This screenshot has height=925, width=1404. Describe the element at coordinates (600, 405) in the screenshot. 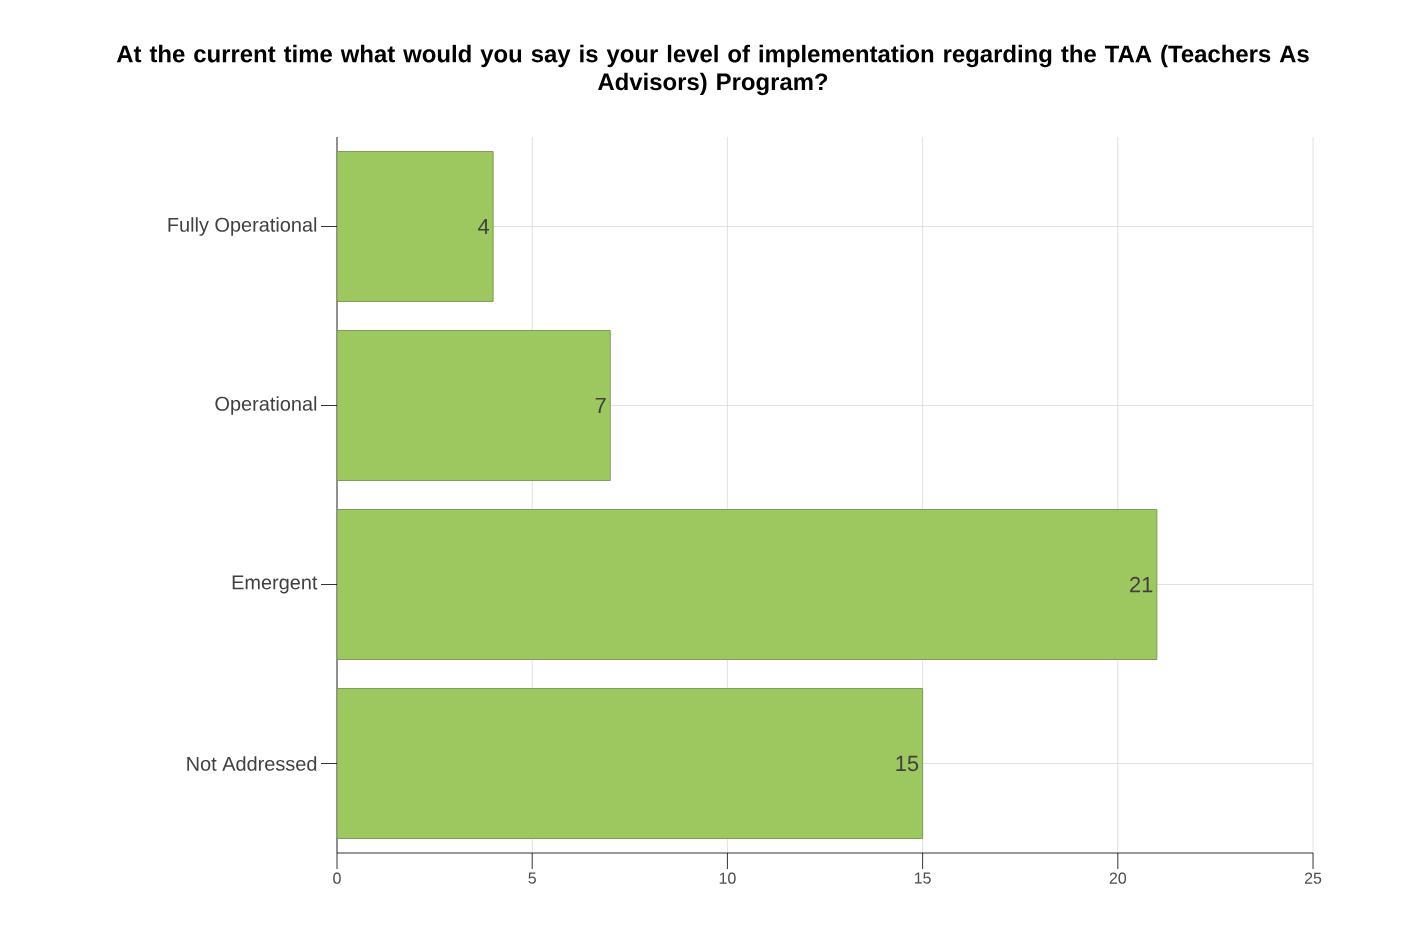

I see `data-label: 7` at that location.